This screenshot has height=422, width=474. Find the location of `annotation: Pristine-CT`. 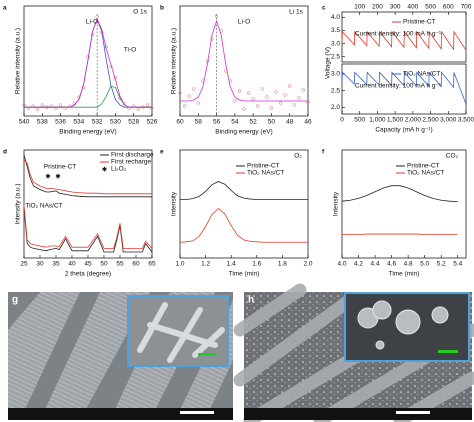

annotation: Pristine-CT is located at coordinates (60, 167).